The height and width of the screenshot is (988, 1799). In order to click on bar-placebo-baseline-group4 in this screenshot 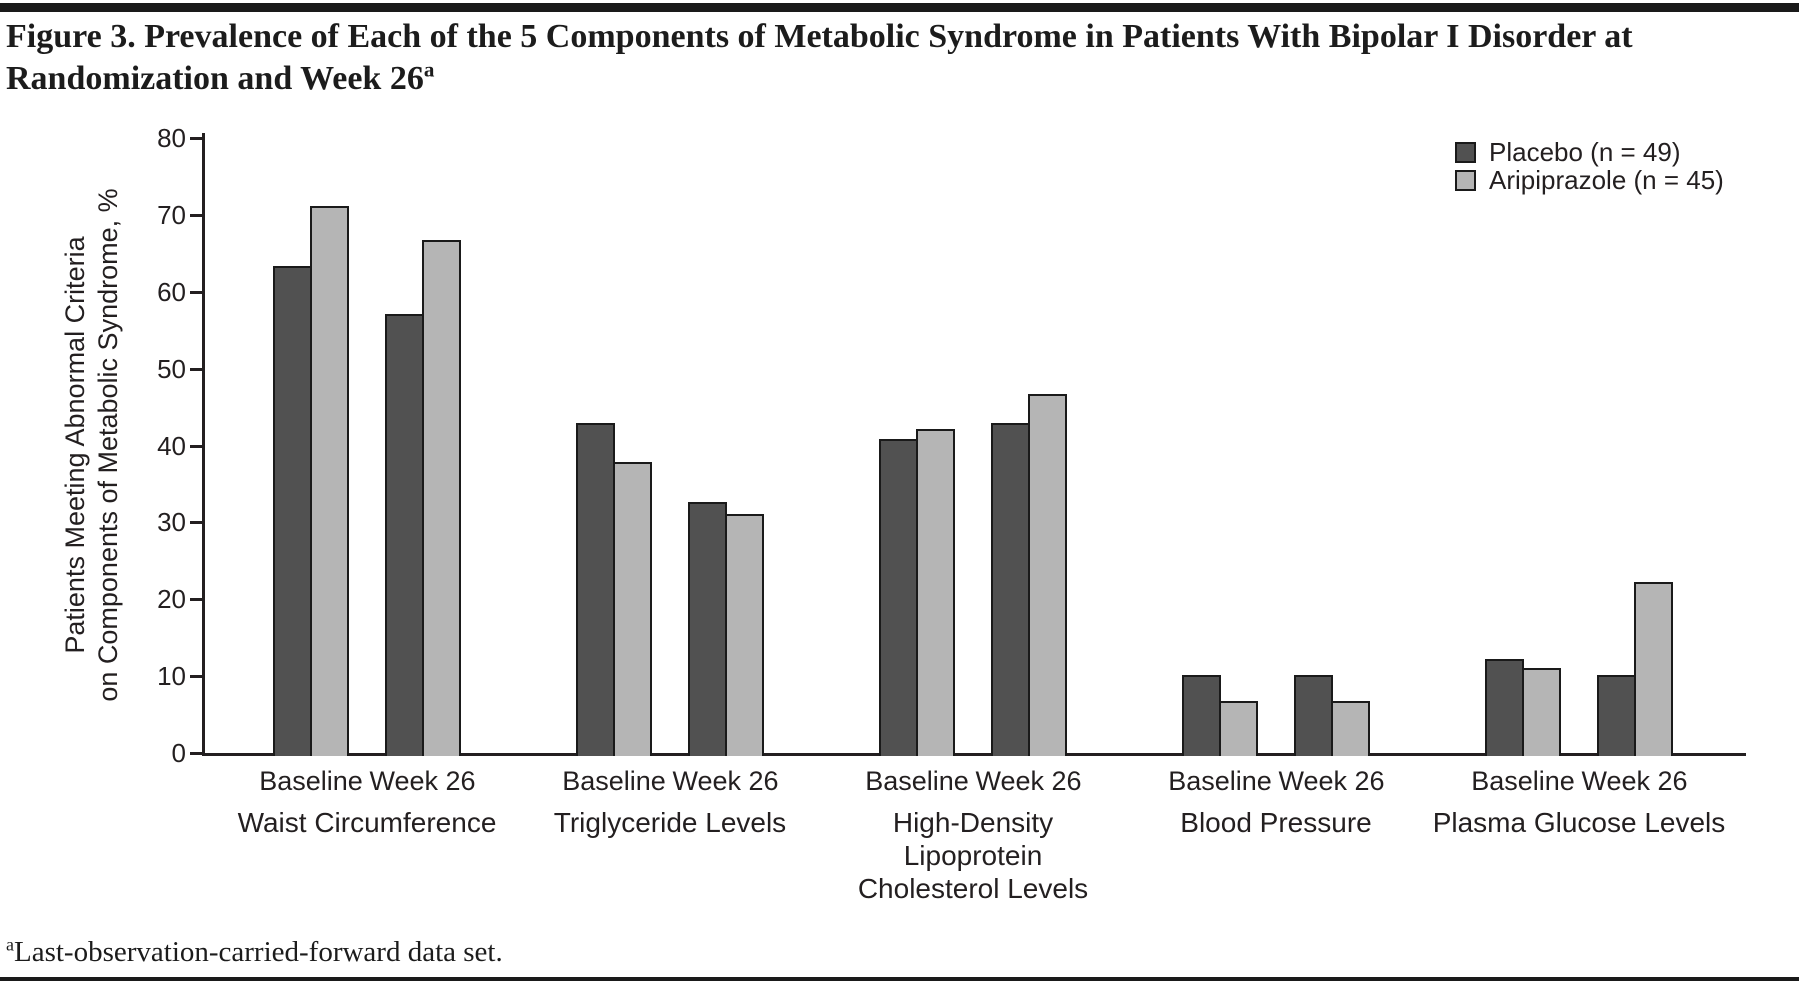, I will do `click(1201, 715)`.